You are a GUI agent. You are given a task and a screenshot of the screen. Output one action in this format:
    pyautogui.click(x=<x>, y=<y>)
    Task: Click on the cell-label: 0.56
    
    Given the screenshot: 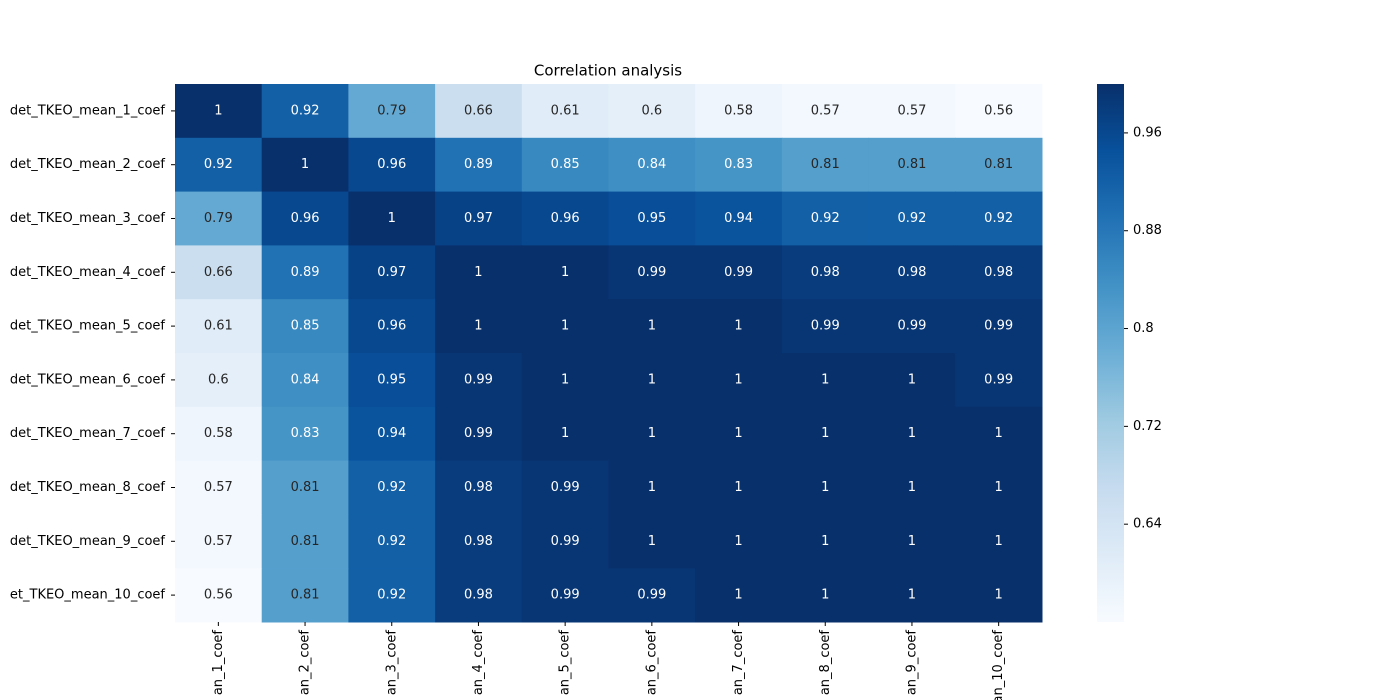 What is the action you would take?
    pyautogui.click(x=998, y=110)
    